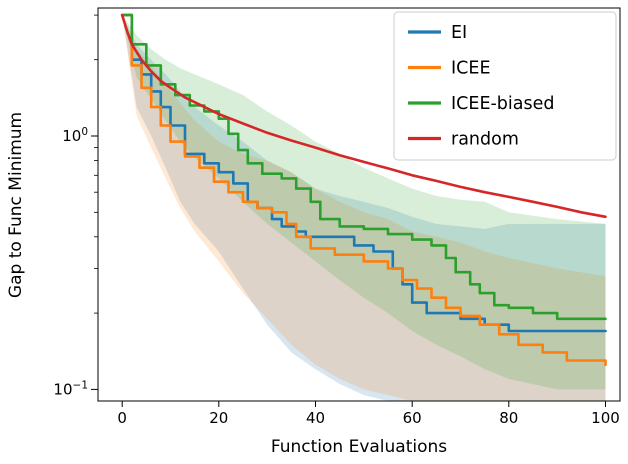  Describe the element at coordinates (315, 418) in the screenshot. I see `x-tick-label: 40` at that location.